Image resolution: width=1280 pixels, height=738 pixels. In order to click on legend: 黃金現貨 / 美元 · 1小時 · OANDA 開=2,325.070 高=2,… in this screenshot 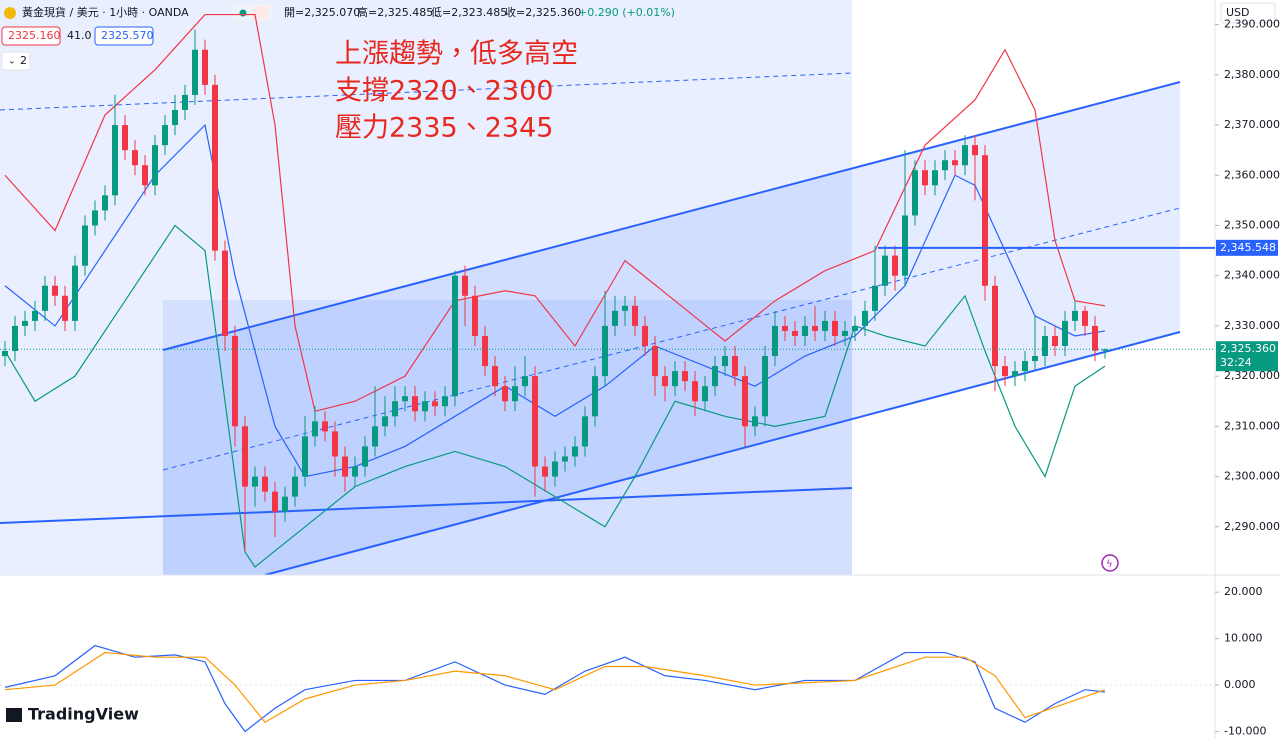, I will do `click(338, 37)`.